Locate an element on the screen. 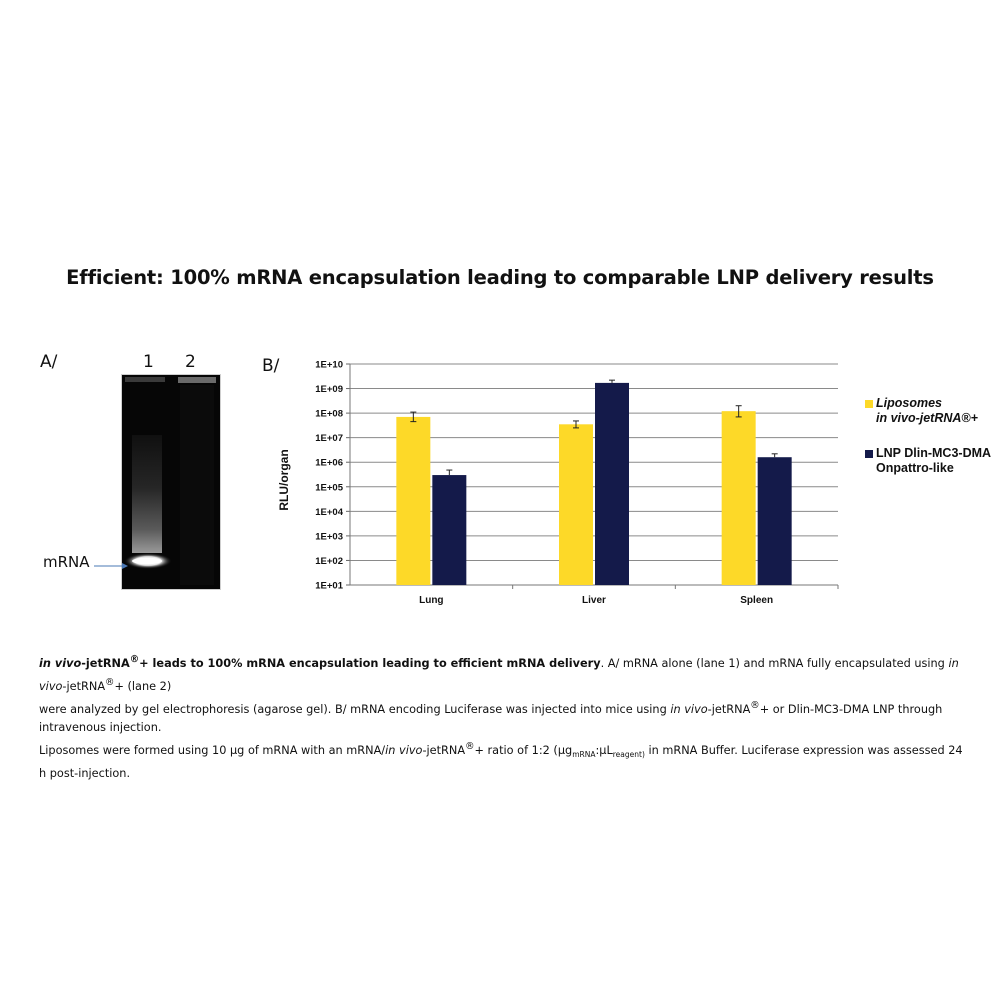  arrow-icon is located at coordinates (111, 566).